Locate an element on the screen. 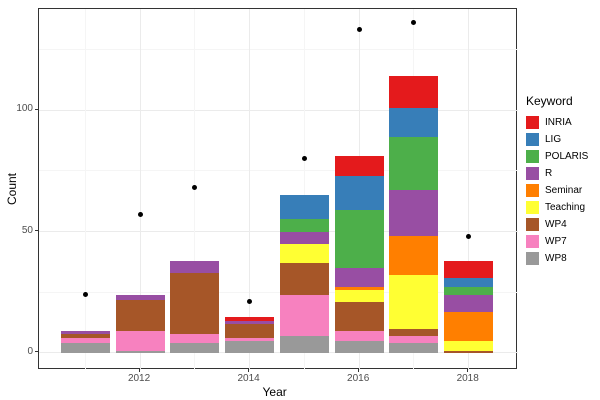  legend-row-inria: INRIA is located at coordinates (557, 122).